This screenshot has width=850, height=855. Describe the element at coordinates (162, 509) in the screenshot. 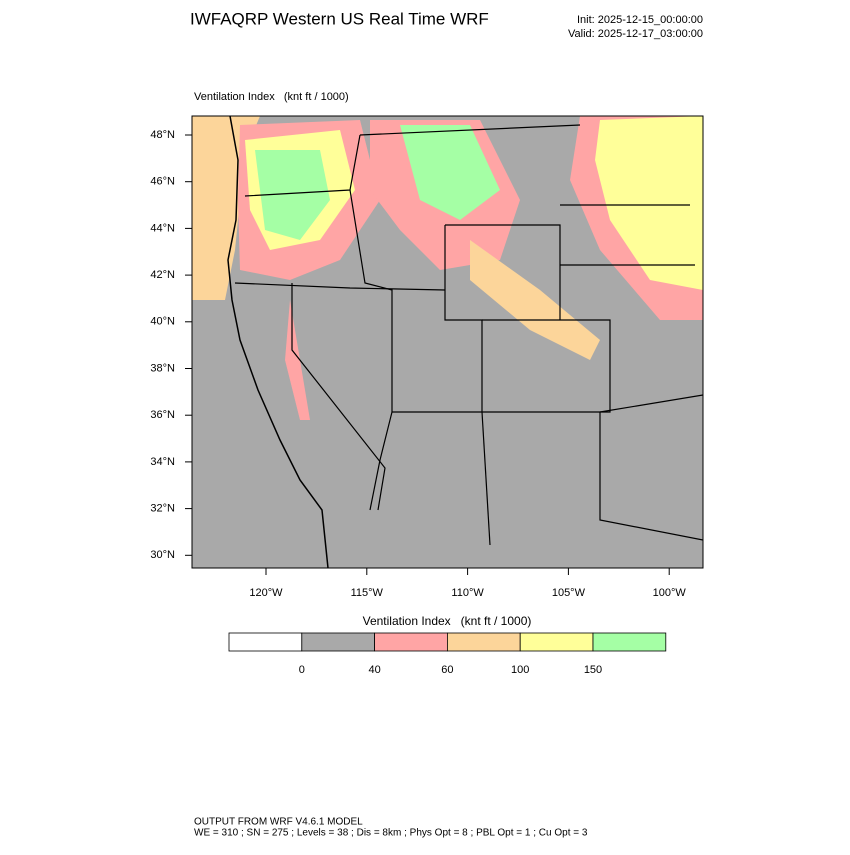

I see `lat-label: 32°N` at that location.